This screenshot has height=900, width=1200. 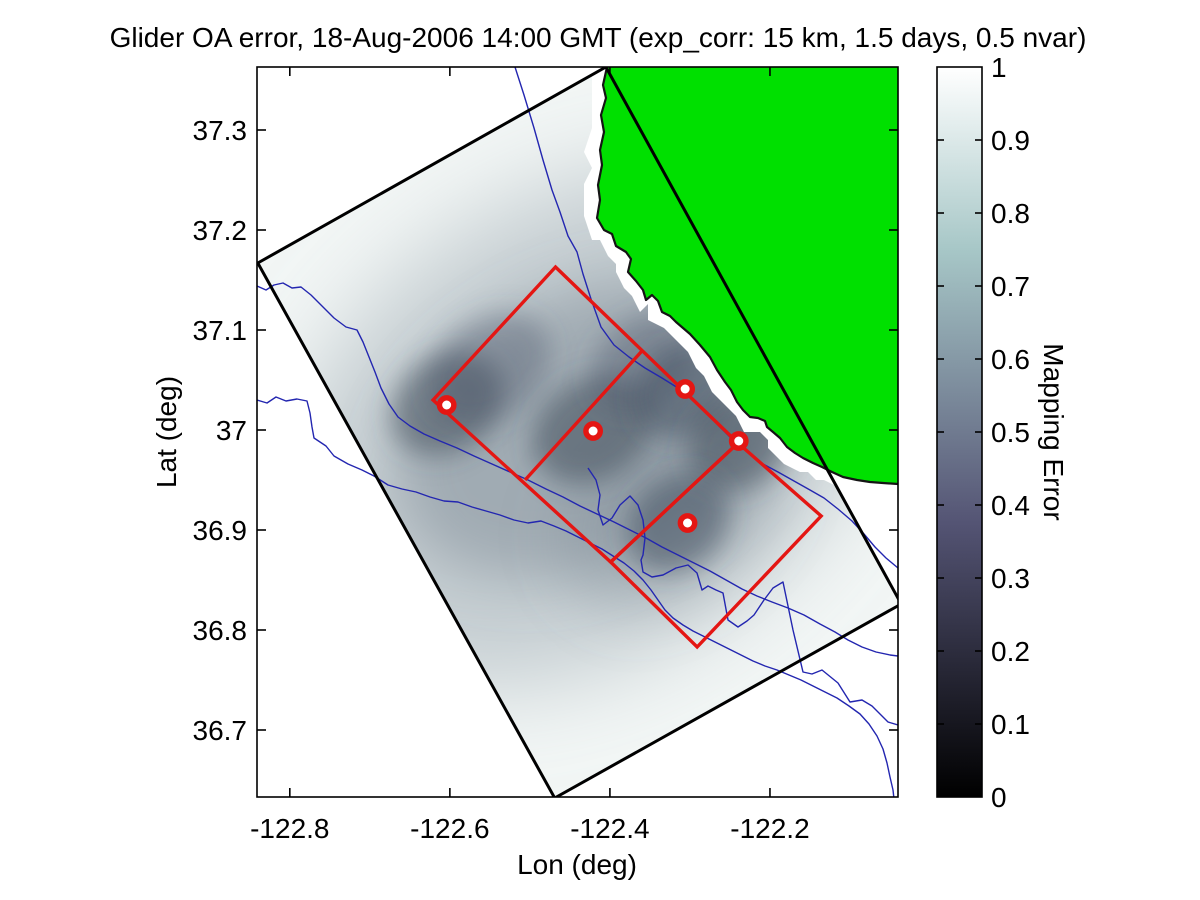 I want to click on y-axis-label: Lat (deg), so click(x=166, y=432).